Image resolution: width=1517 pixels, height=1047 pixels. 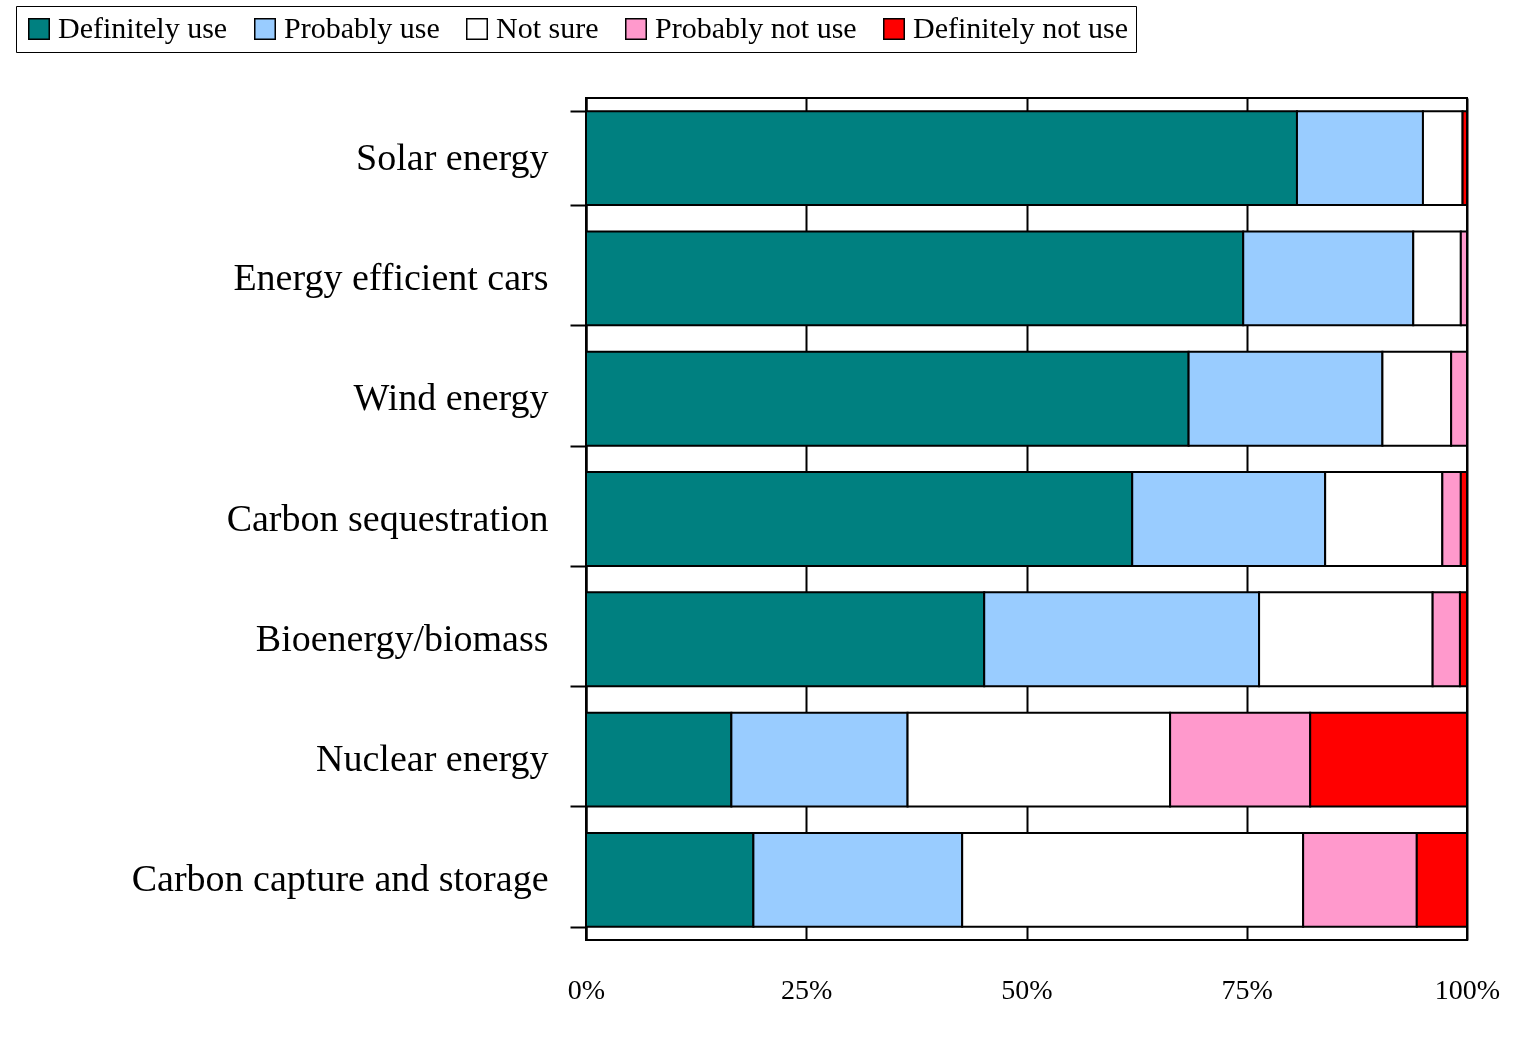 I want to click on x-tick-label: 0%, so click(x=586, y=989).